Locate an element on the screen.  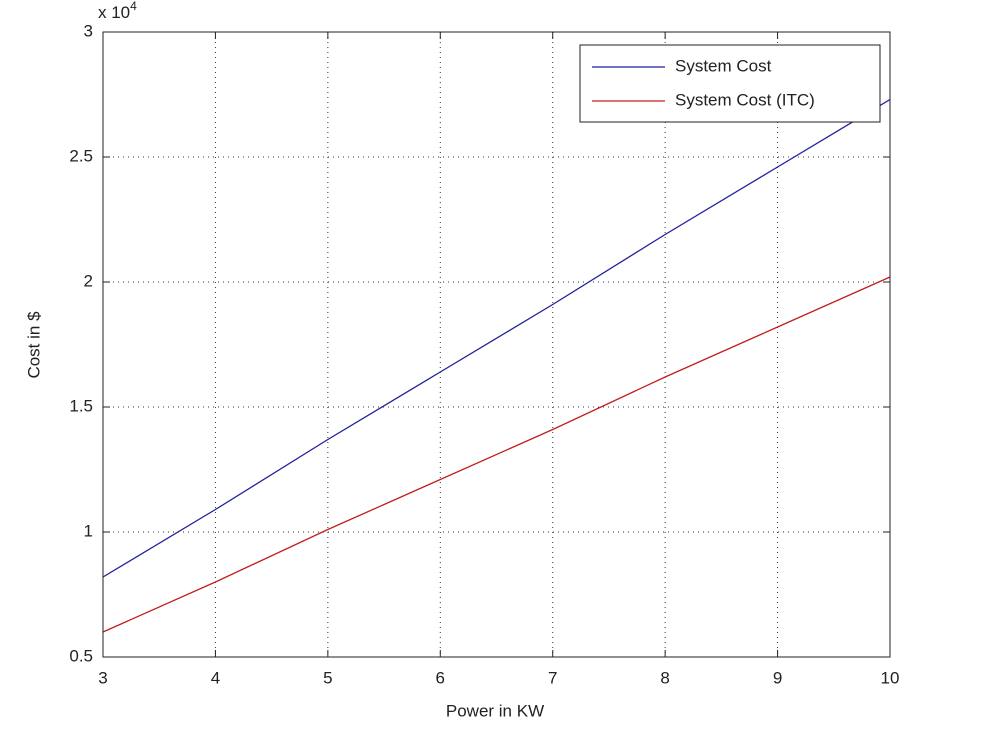
x-axis-label: Power in KW is located at coordinates (495, 710).